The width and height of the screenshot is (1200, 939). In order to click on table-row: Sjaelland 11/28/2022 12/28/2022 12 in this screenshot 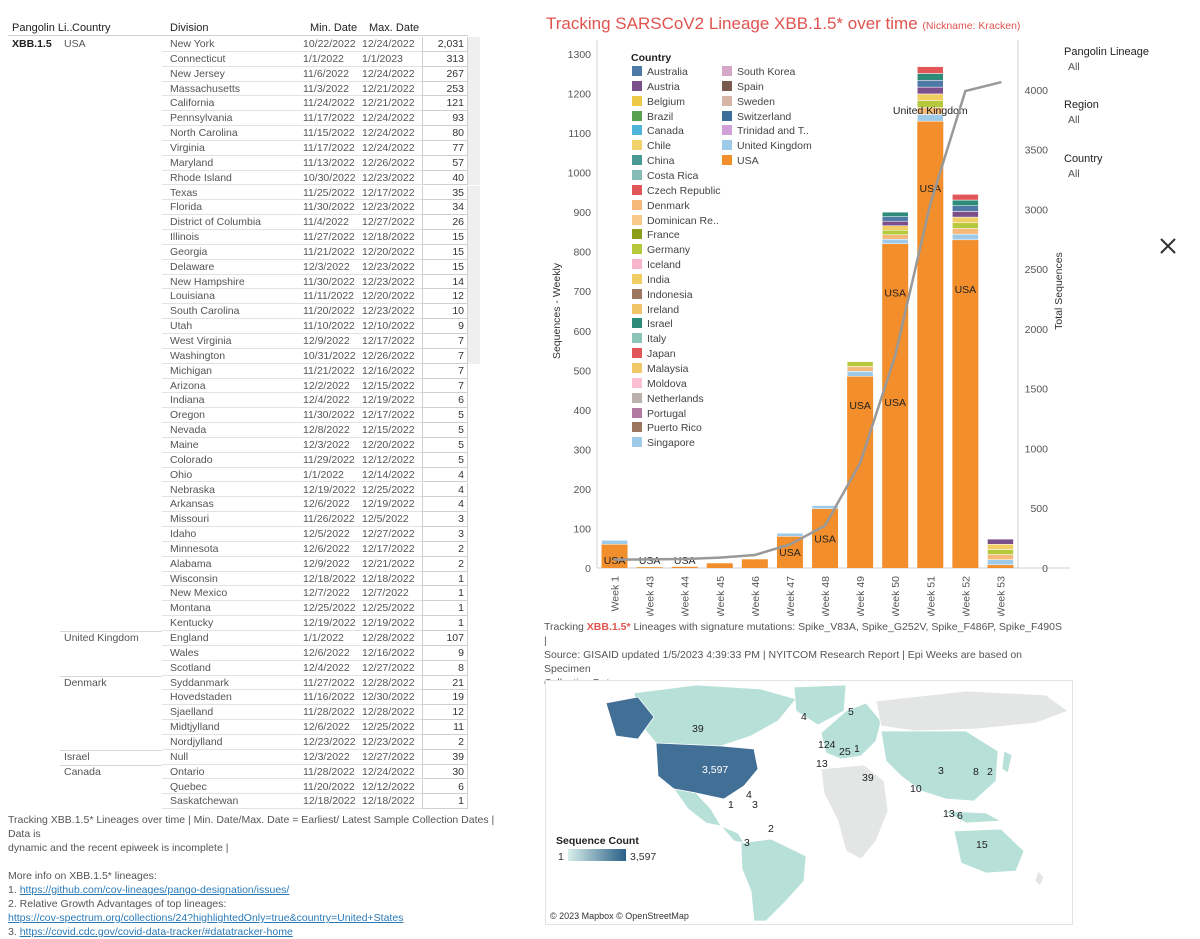, I will do `click(240, 713)`.